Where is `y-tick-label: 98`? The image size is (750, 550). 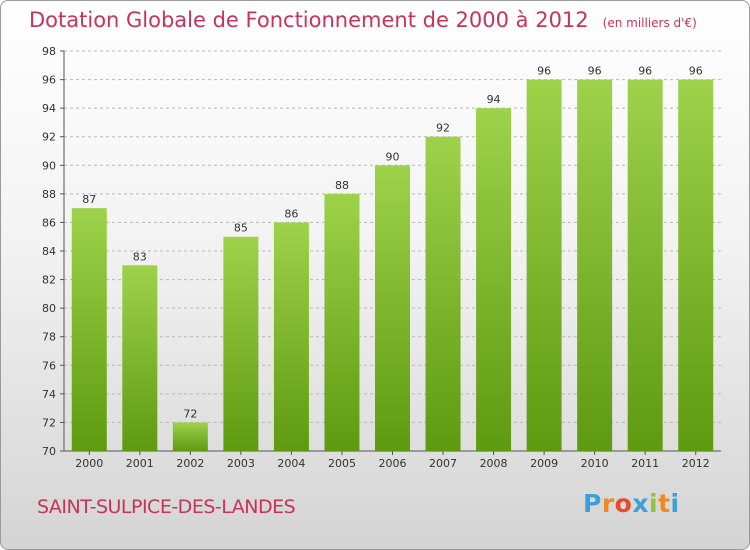
y-tick-label: 98 is located at coordinates (49, 51).